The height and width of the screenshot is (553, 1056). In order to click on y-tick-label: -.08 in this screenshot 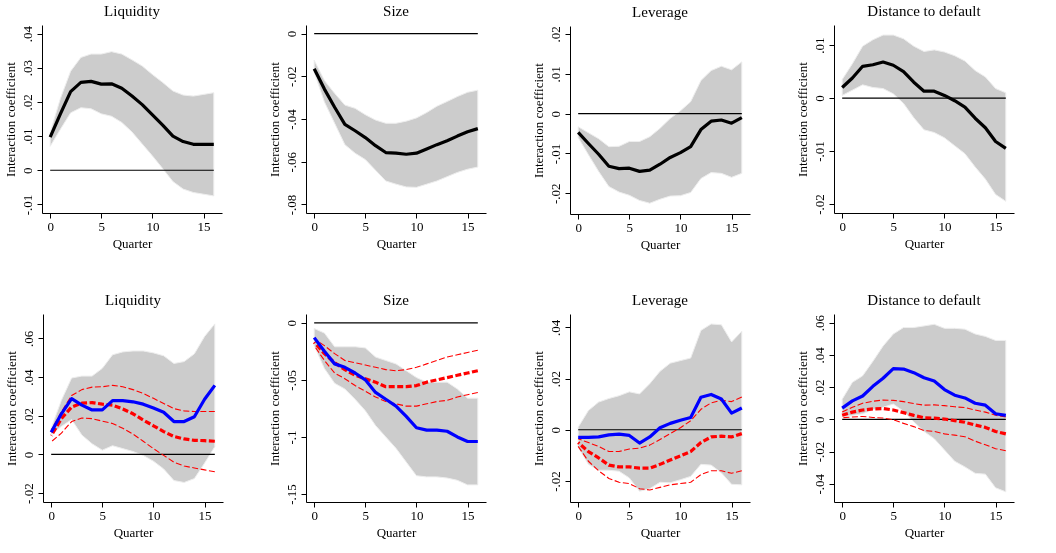, I will do `click(291, 205)`.